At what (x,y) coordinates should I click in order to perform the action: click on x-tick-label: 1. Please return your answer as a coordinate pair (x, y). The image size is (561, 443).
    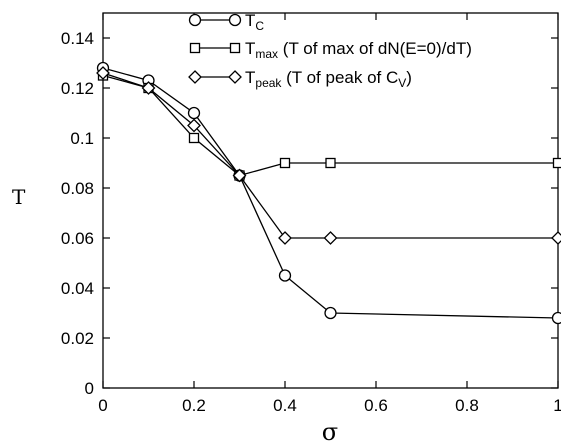
    Looking at the image, I should click on (557, 405).